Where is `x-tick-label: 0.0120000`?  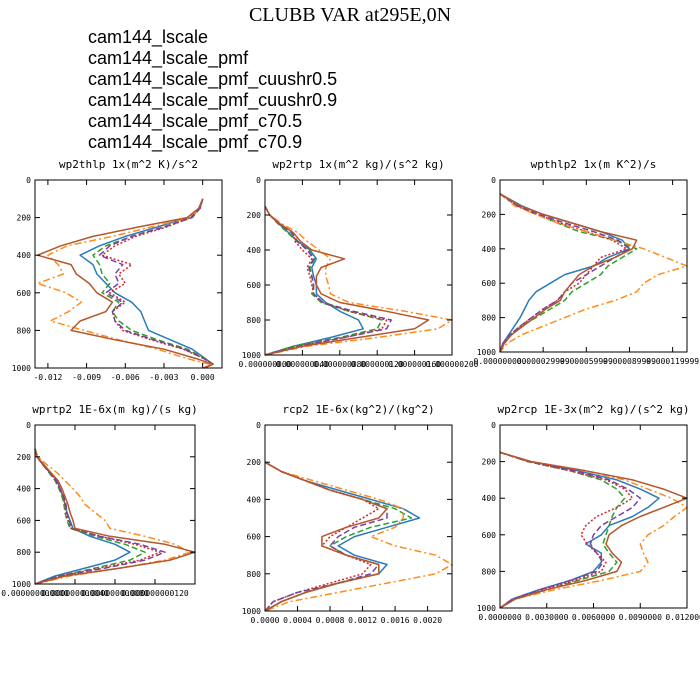
x-tick-label: 0.0120000 is located at coordinates (682, 617).